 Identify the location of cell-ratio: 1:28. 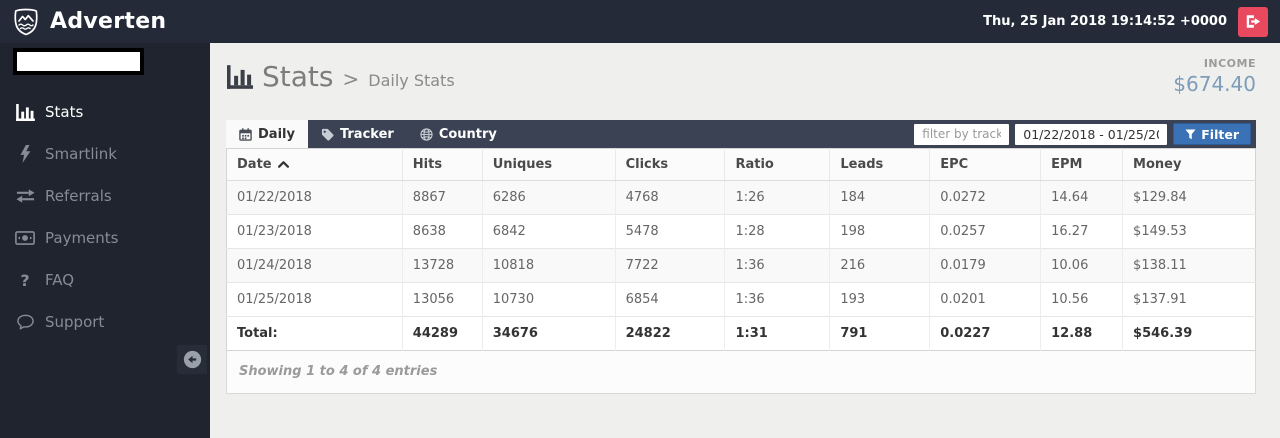
(777, 231).